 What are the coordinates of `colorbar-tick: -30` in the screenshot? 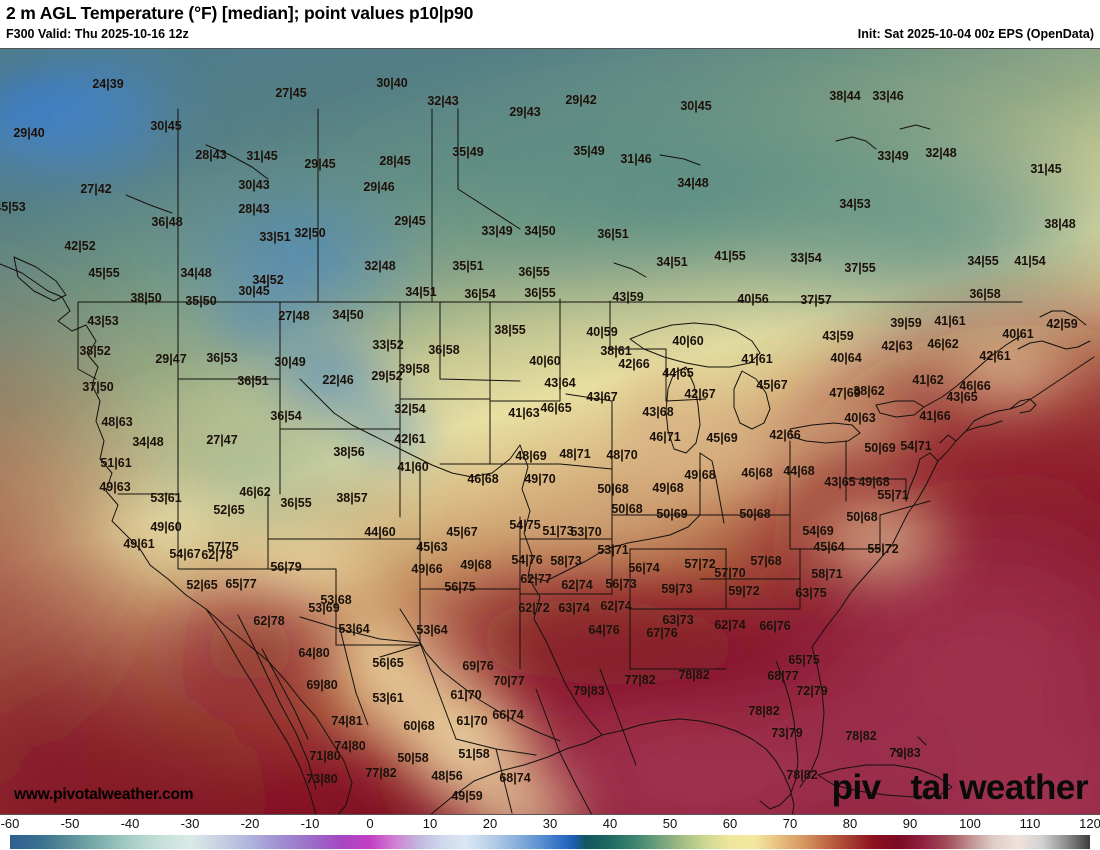 It's located at (190, 823).